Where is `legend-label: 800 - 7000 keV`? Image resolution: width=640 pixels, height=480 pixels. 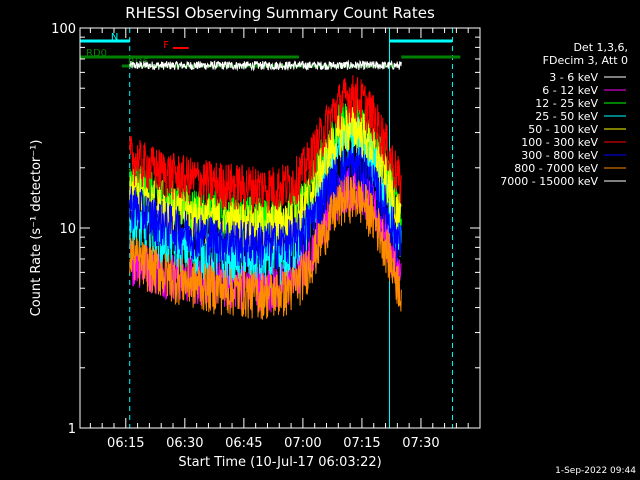 legend-label: 800 - 7000 keV is located at coordinates (556, 168).